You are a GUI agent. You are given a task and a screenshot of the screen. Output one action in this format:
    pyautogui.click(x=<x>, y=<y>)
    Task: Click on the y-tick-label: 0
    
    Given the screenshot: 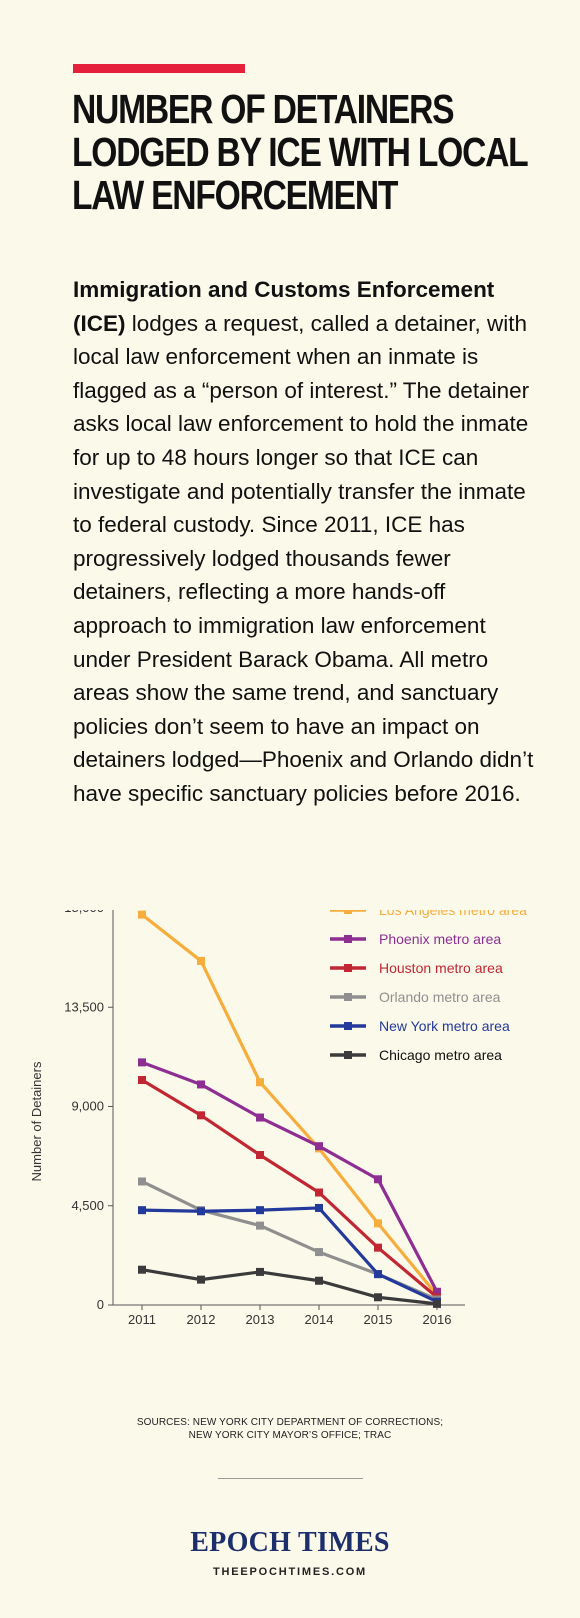 What is the action you would take?
    pyautogui.click(x=100, y=1304)
    